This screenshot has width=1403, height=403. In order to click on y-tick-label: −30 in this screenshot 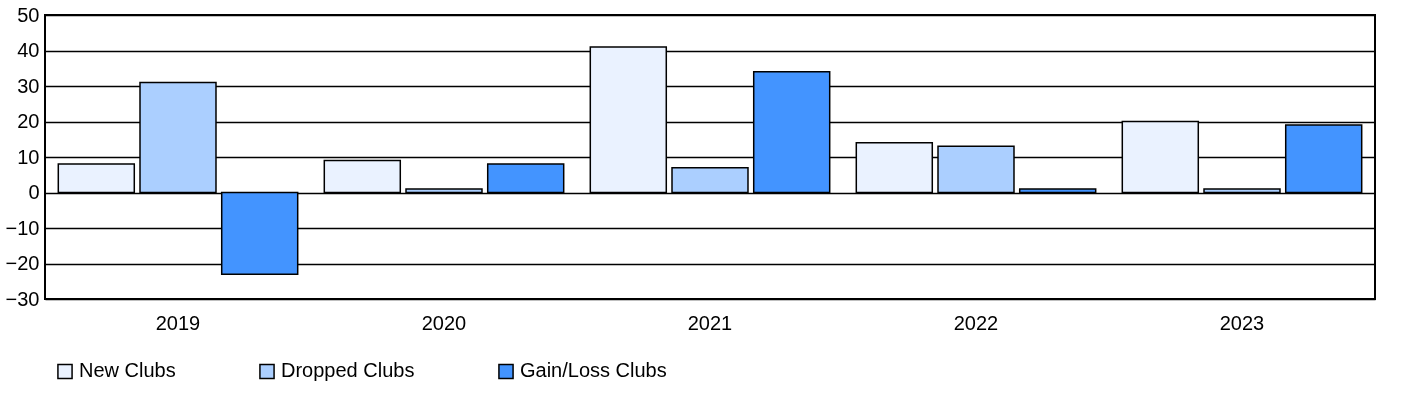, I will do `click(22, 298)`.